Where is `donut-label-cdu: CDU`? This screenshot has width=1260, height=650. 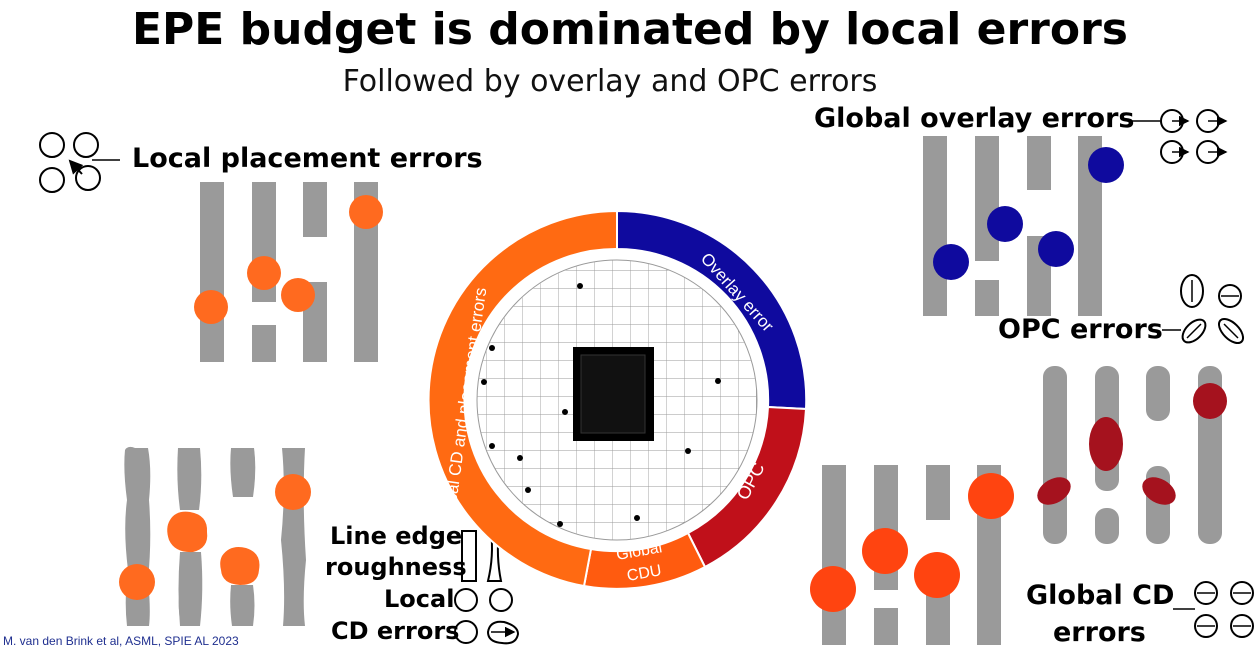
donut-label-cdu: CDU is located at coordinates (644, 573).